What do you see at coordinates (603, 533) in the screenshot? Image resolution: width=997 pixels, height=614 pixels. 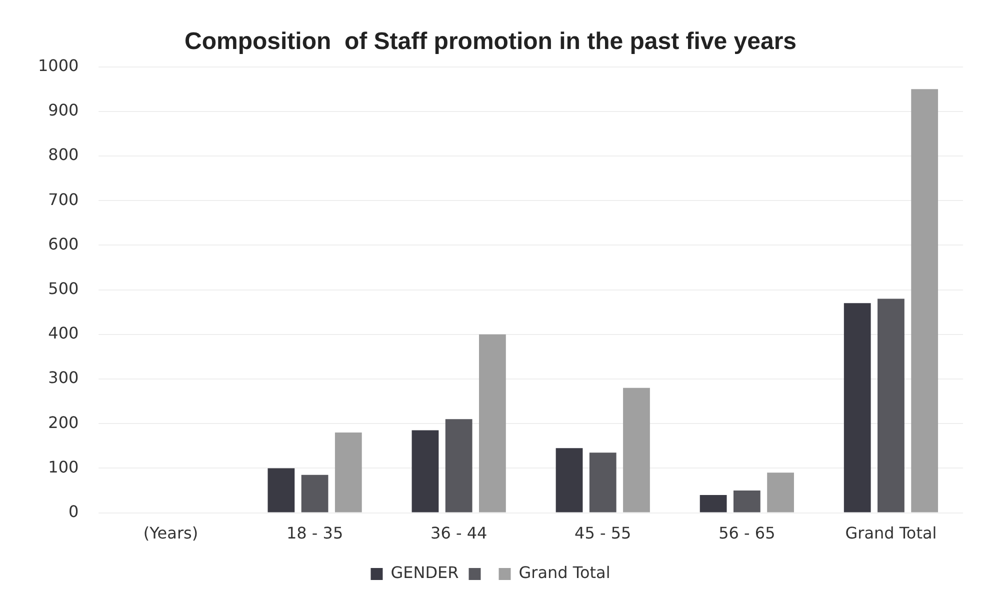 I see `x-tick-label: 45 - 55` at bounding box center [603, 533].